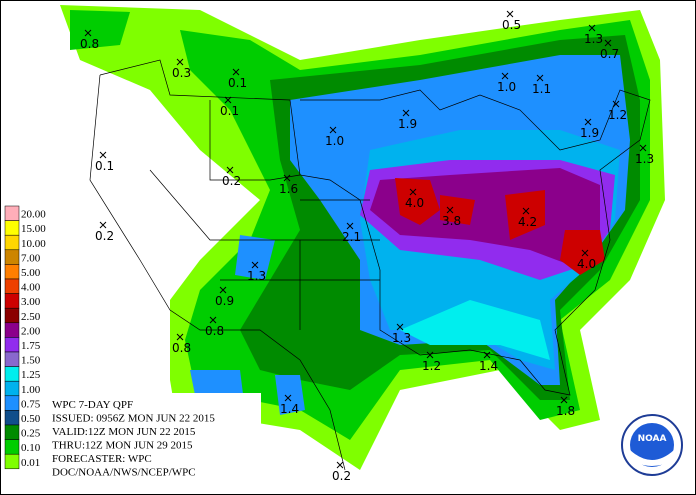  Describe the element at coordinates (31, 375) in the screenshot. I see `legend-label: 1.25` at that location.